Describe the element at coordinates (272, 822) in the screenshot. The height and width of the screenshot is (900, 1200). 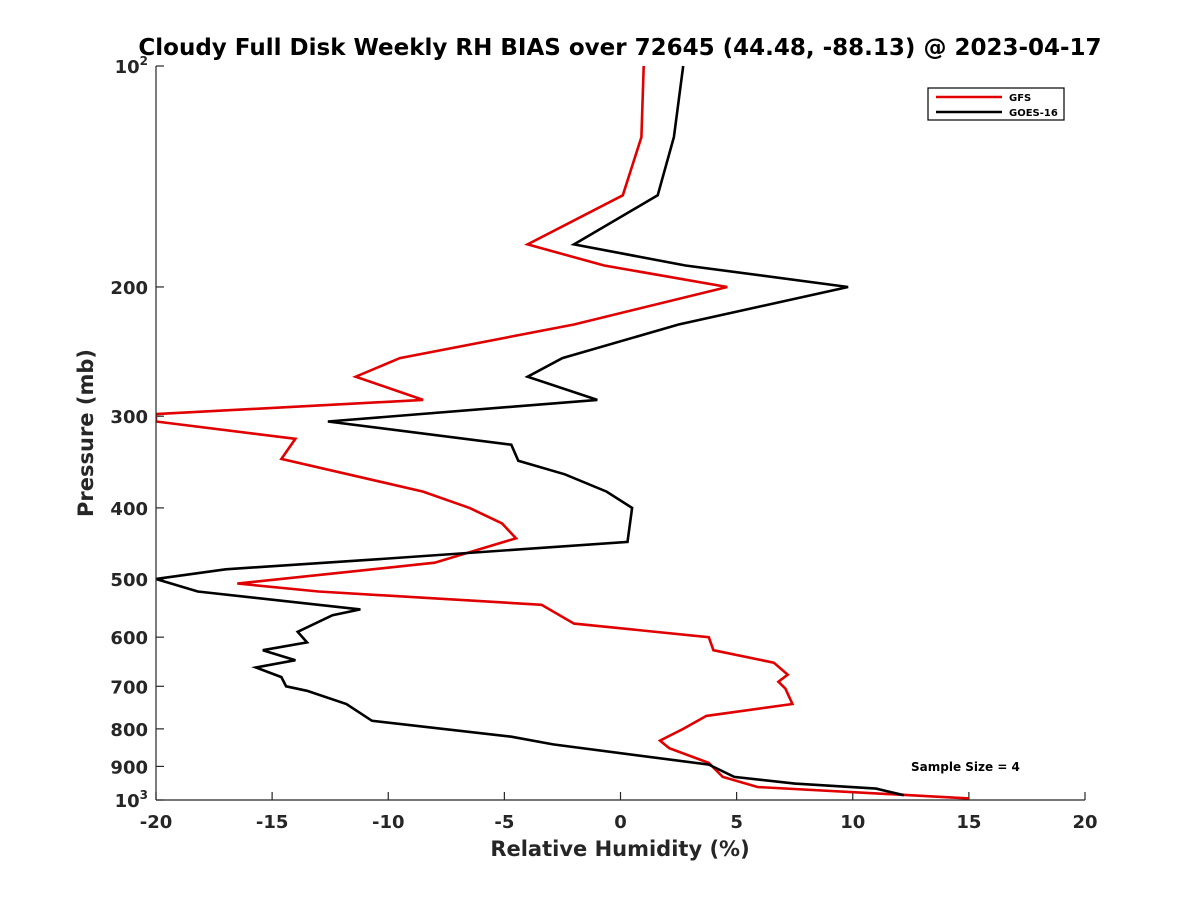
I see `x-tick-label: -15` at that location.